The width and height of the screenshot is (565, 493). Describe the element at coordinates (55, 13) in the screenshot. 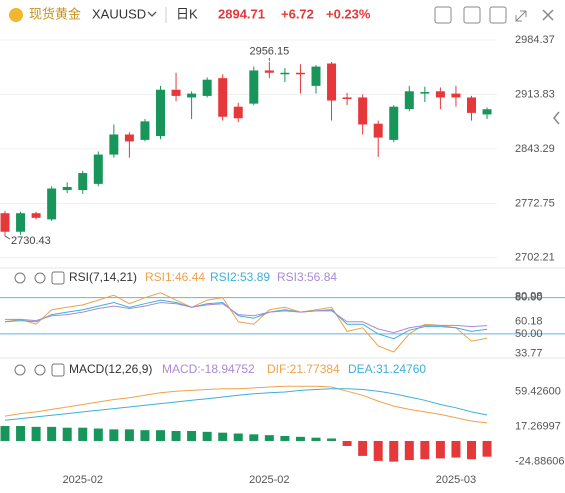

I see `instrument-name: 现货黄金` at that location.